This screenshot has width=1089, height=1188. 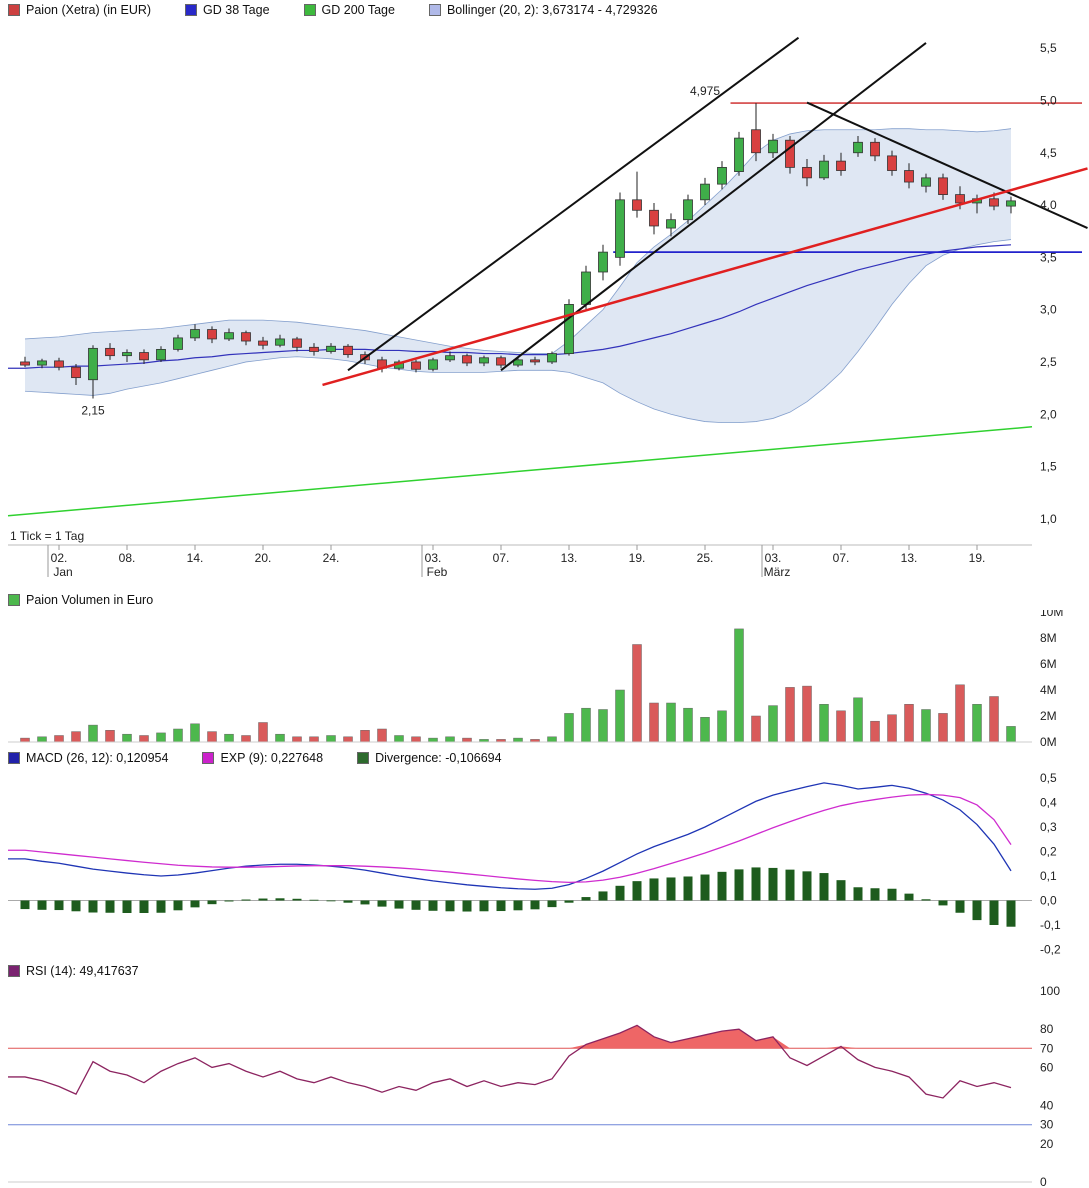 I want to click on rsi-legend: RSI (14): 49,417637, so click(x=73, y=971).